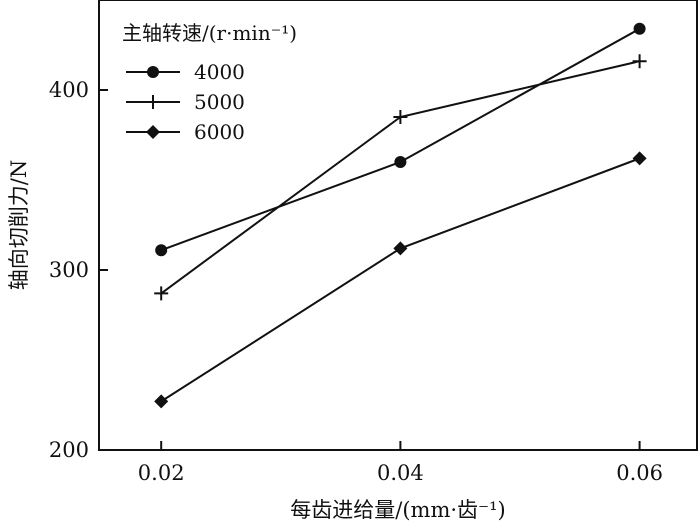 The height and width of the screenshot is (526, 700). What do you see at coordinates (69, 450) in the screenshot?
I see `y-tick-label: 200` at bounding box center [69, 450].